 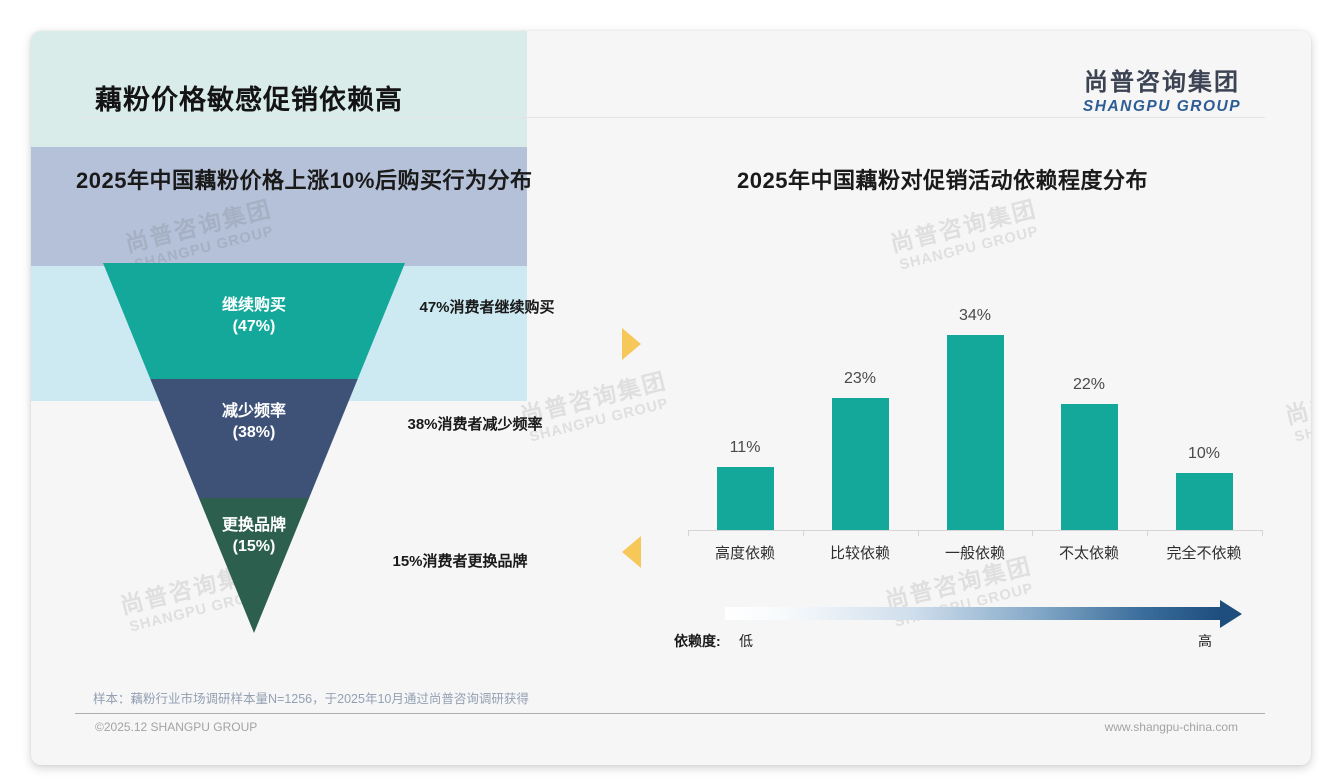 I want to click on bar-category-label: 完全不依赖, so click(x=1204, y=553).